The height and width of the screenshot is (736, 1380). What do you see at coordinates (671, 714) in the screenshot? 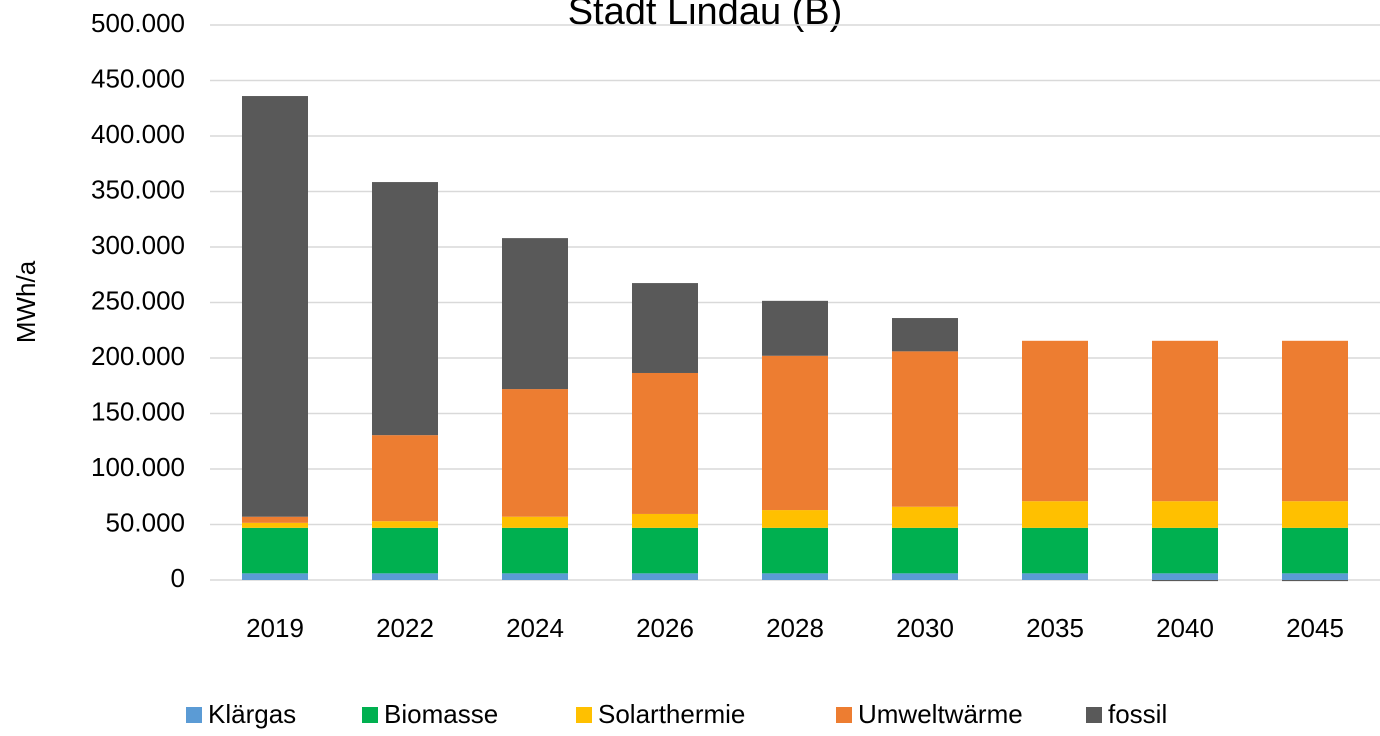
I see `legend-label: Solarthermie` at bounding box center [671, 714].